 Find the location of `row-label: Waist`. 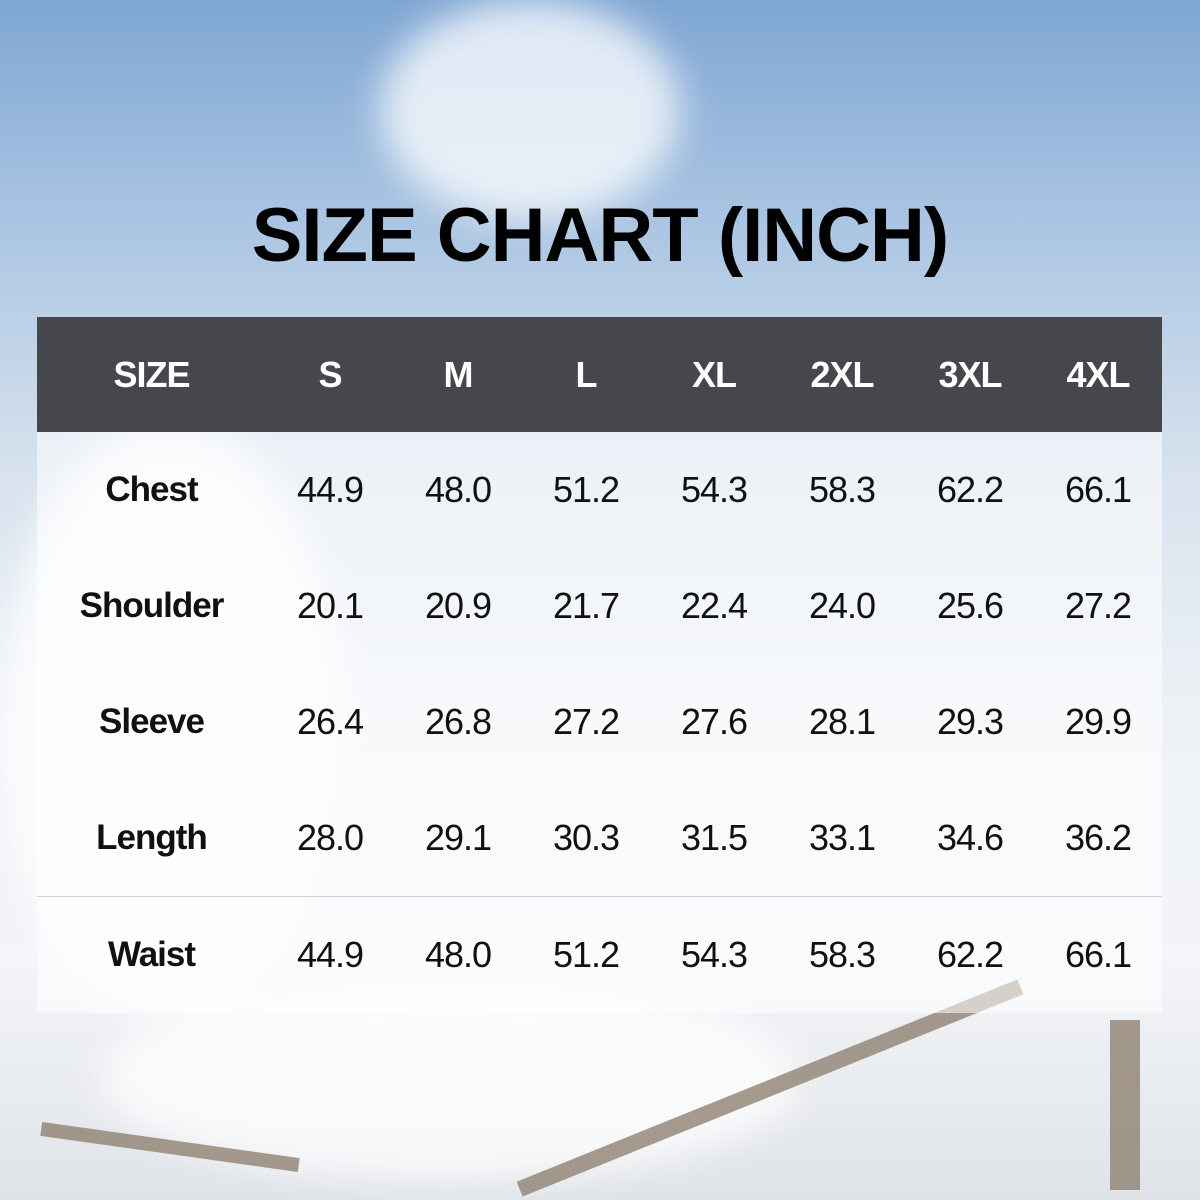

row-label: Waist is located at coordinates (151, 954).